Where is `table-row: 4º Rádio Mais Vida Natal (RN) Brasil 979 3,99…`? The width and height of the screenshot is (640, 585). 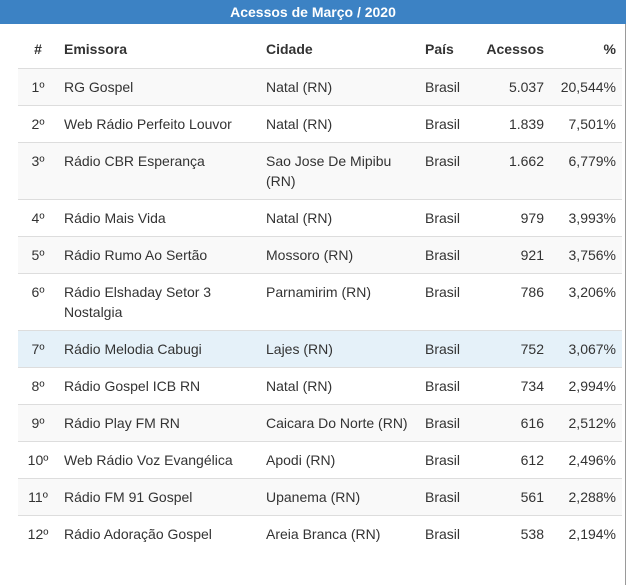
table-row: 4º Rádio Mais Vida Natal (RN) Brasil 979 3,99… is located at coordinates (320, 218).